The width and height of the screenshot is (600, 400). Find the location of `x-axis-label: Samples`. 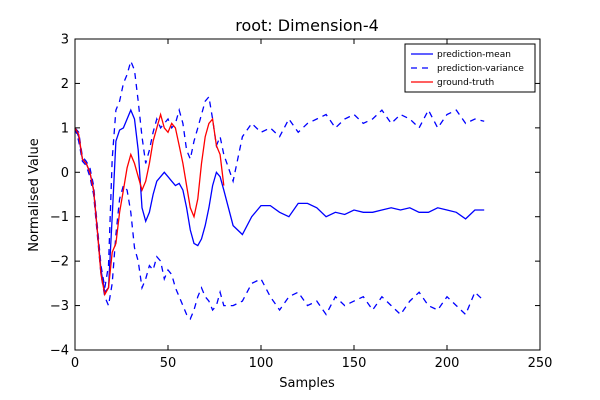

x-axis-label: Samples is located at coordinates (307, 383).